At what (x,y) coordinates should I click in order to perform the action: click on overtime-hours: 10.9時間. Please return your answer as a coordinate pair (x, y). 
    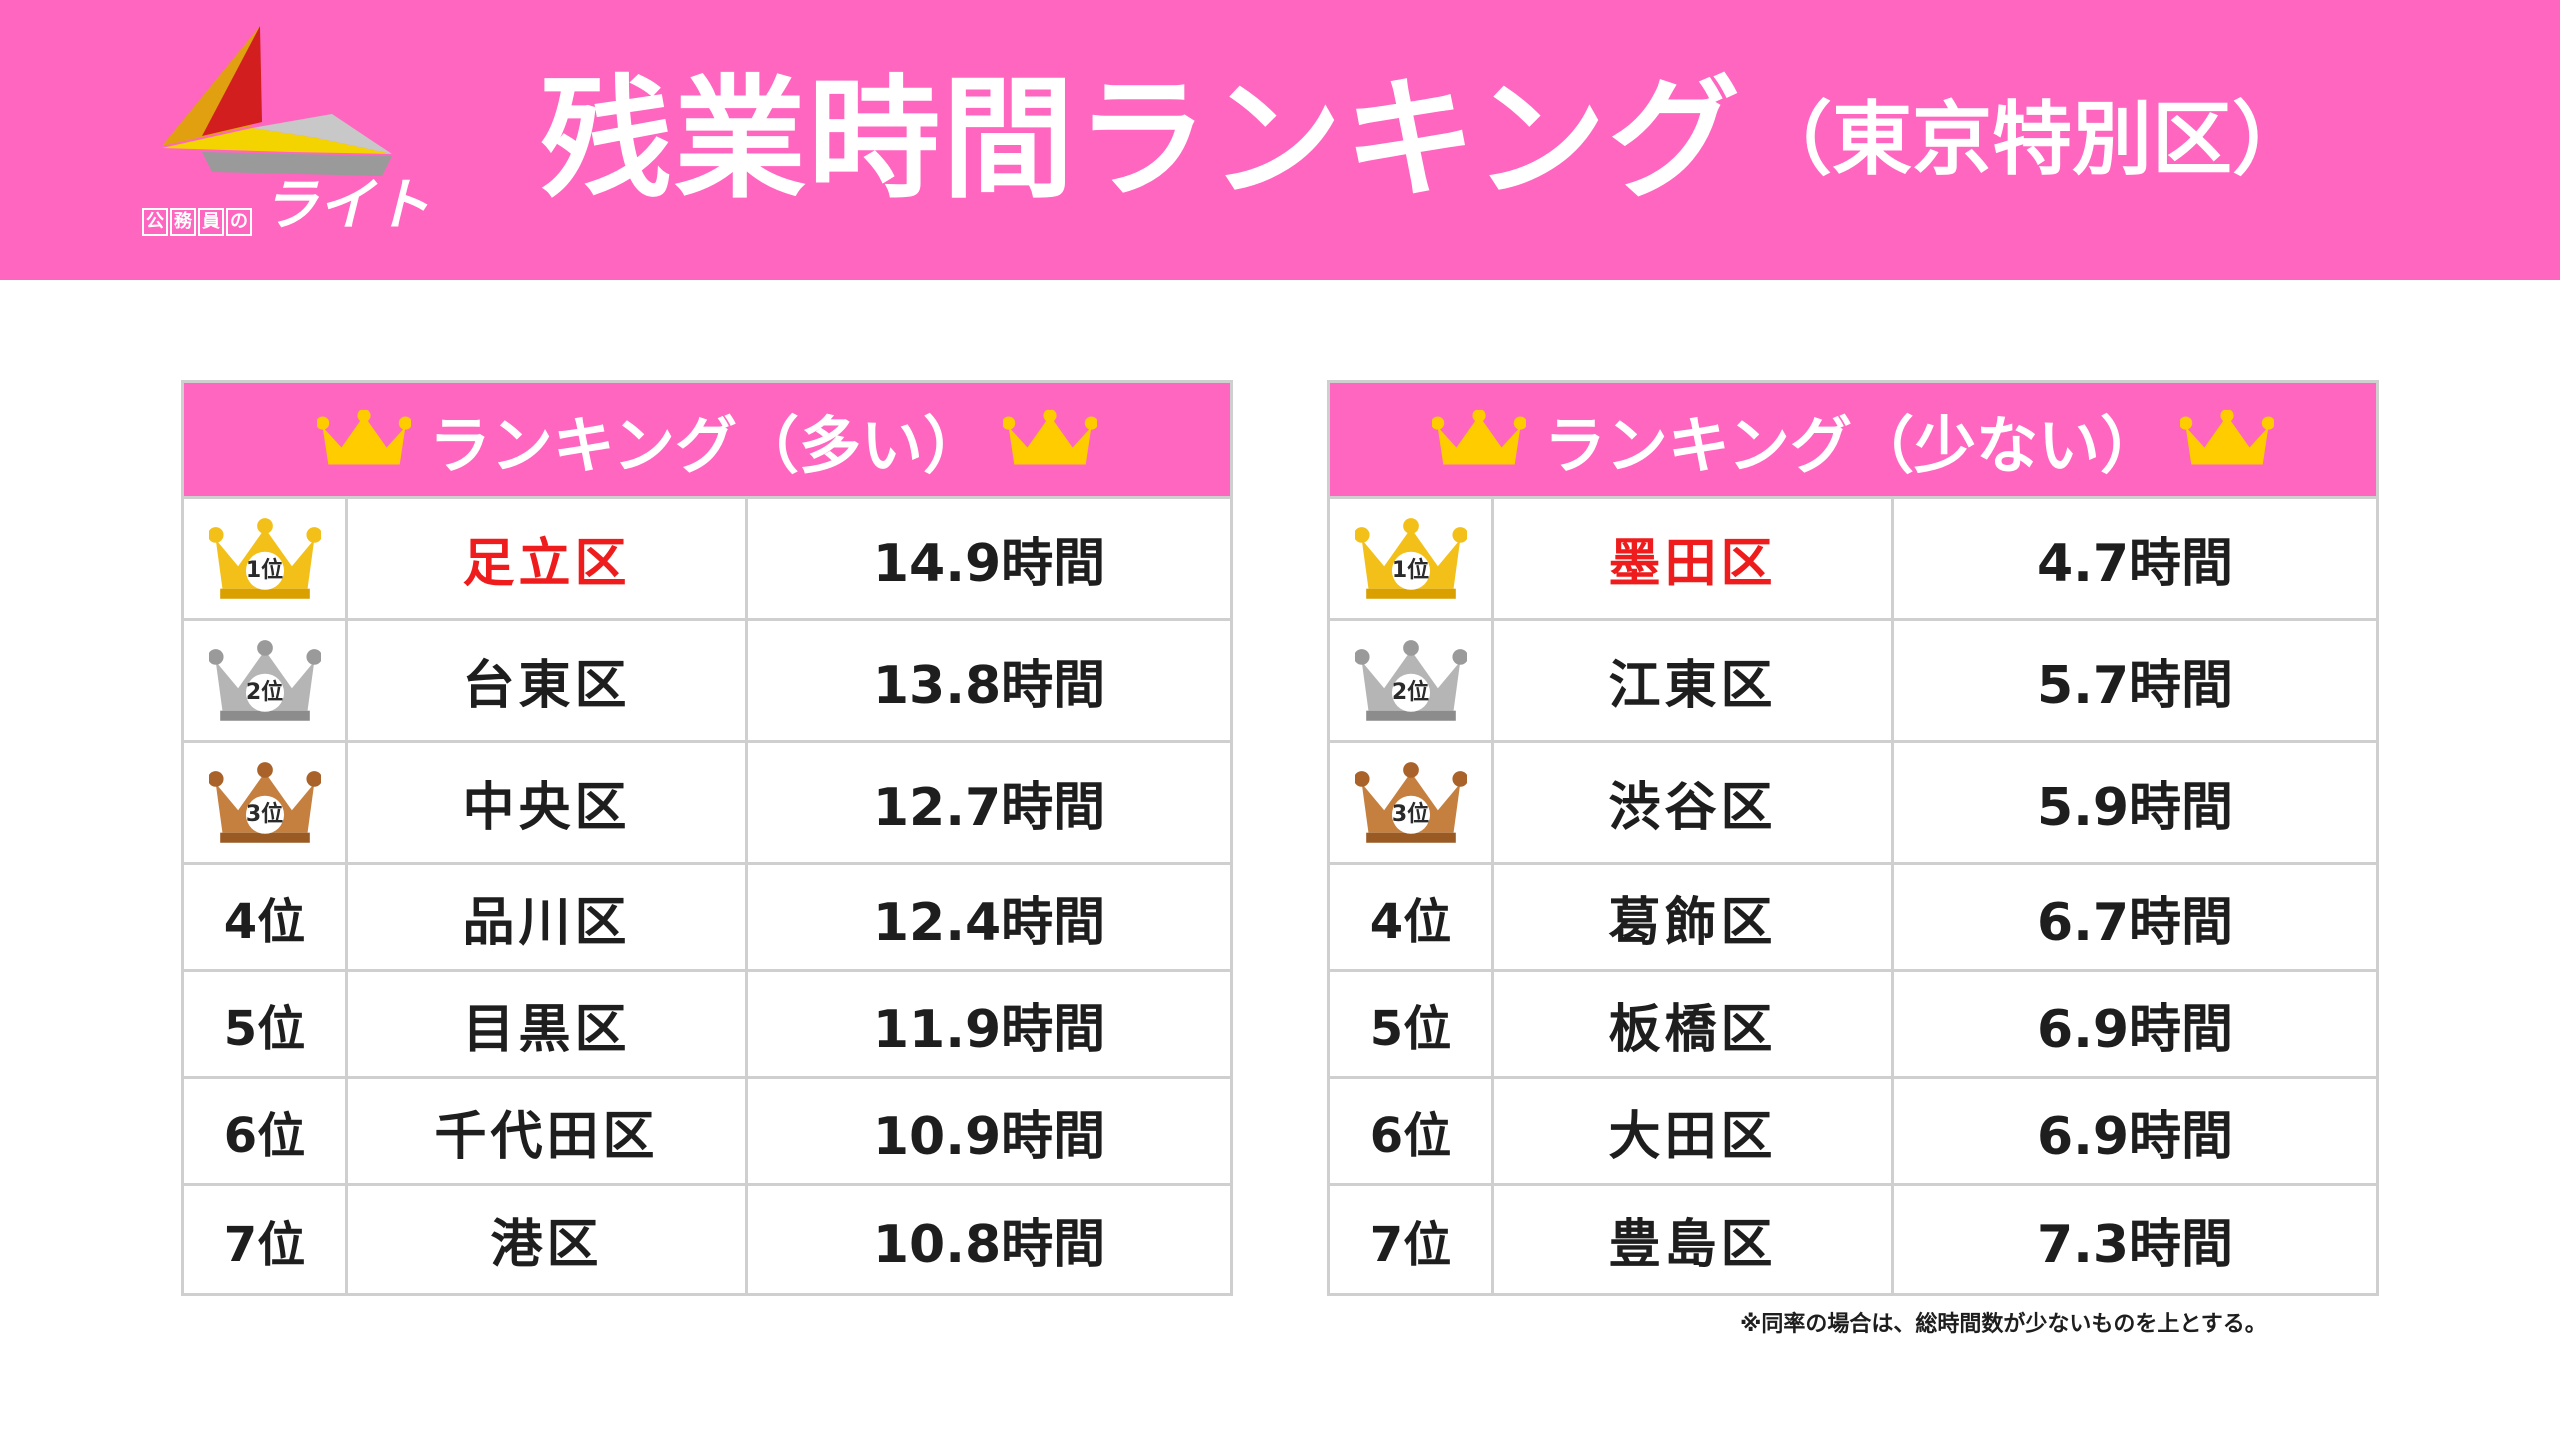
    Looking at the image, I should click on (989, 1136).